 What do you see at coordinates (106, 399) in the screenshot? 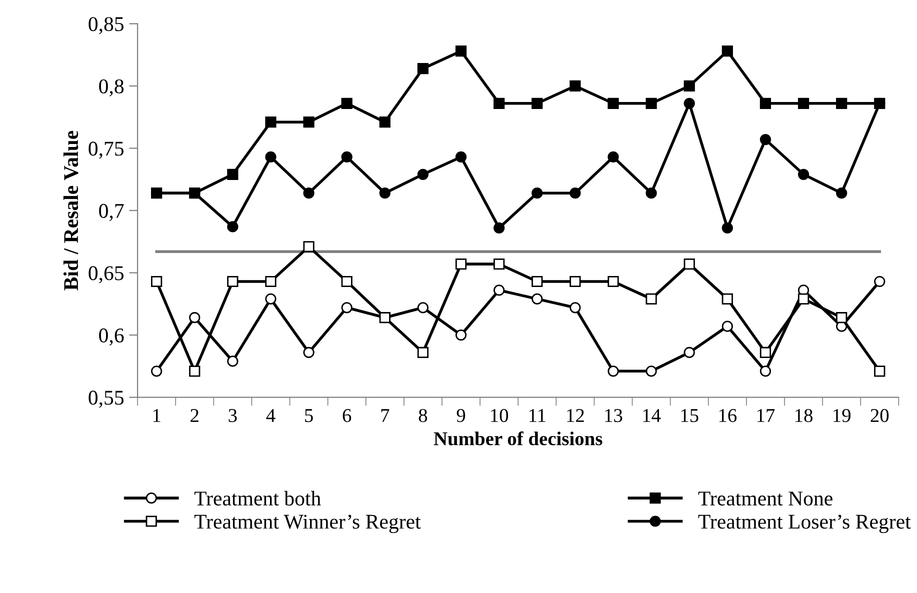
I see `y-tick-label: 0,55` at bounding box center [106, 399].